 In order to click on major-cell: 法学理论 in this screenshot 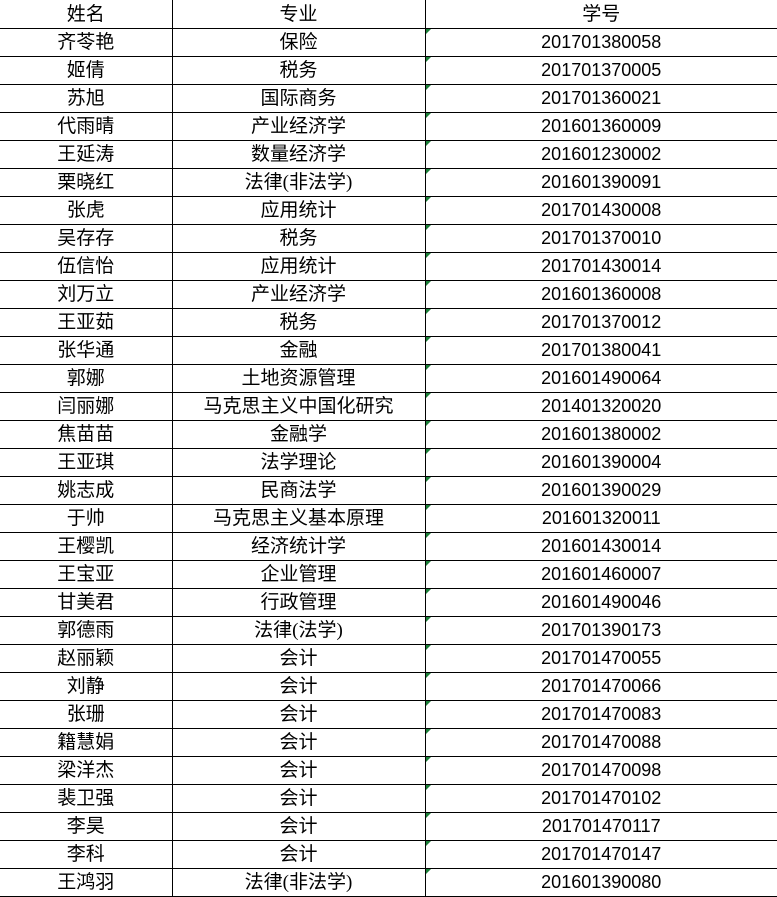, I will do `click(298, 462)`.